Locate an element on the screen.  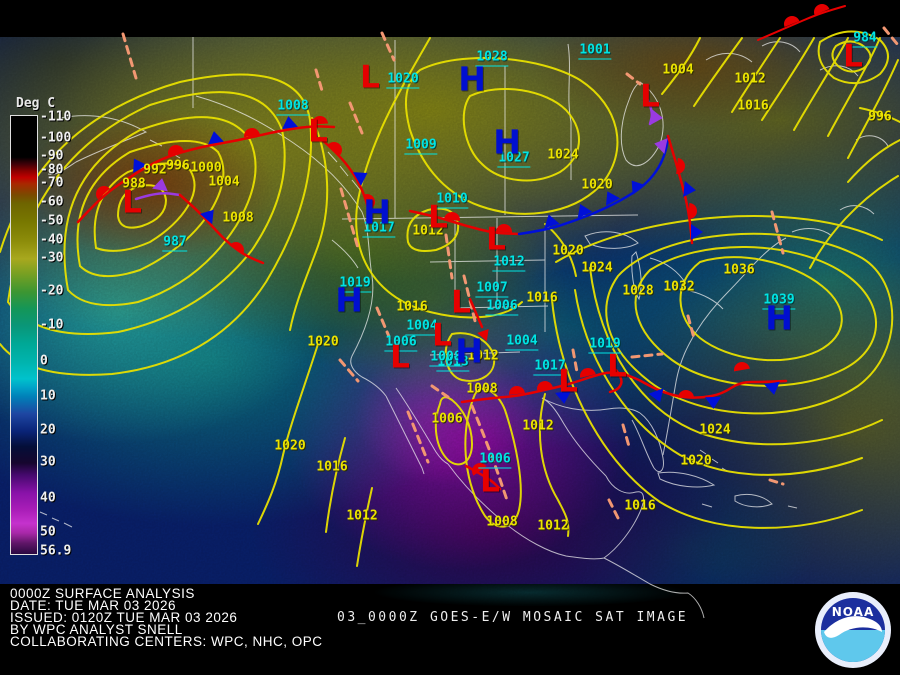
temperature-scale-title: Deg C is located at coordinates (36, 103).